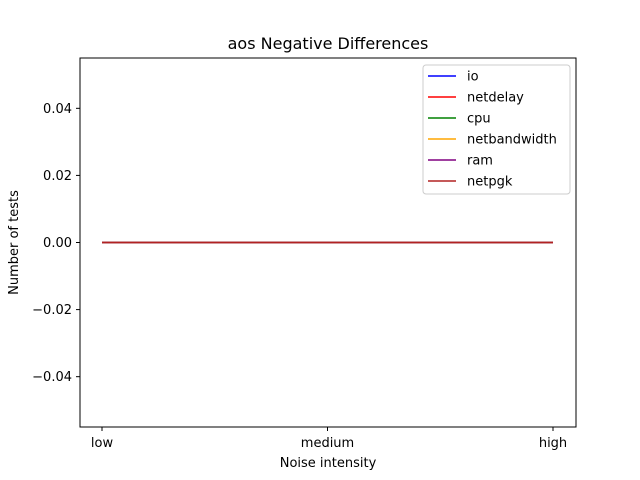 The height and width of the screenshot is (480, 640). I want to click on legend-label-netpgk: netpgk, so click(490, 182).